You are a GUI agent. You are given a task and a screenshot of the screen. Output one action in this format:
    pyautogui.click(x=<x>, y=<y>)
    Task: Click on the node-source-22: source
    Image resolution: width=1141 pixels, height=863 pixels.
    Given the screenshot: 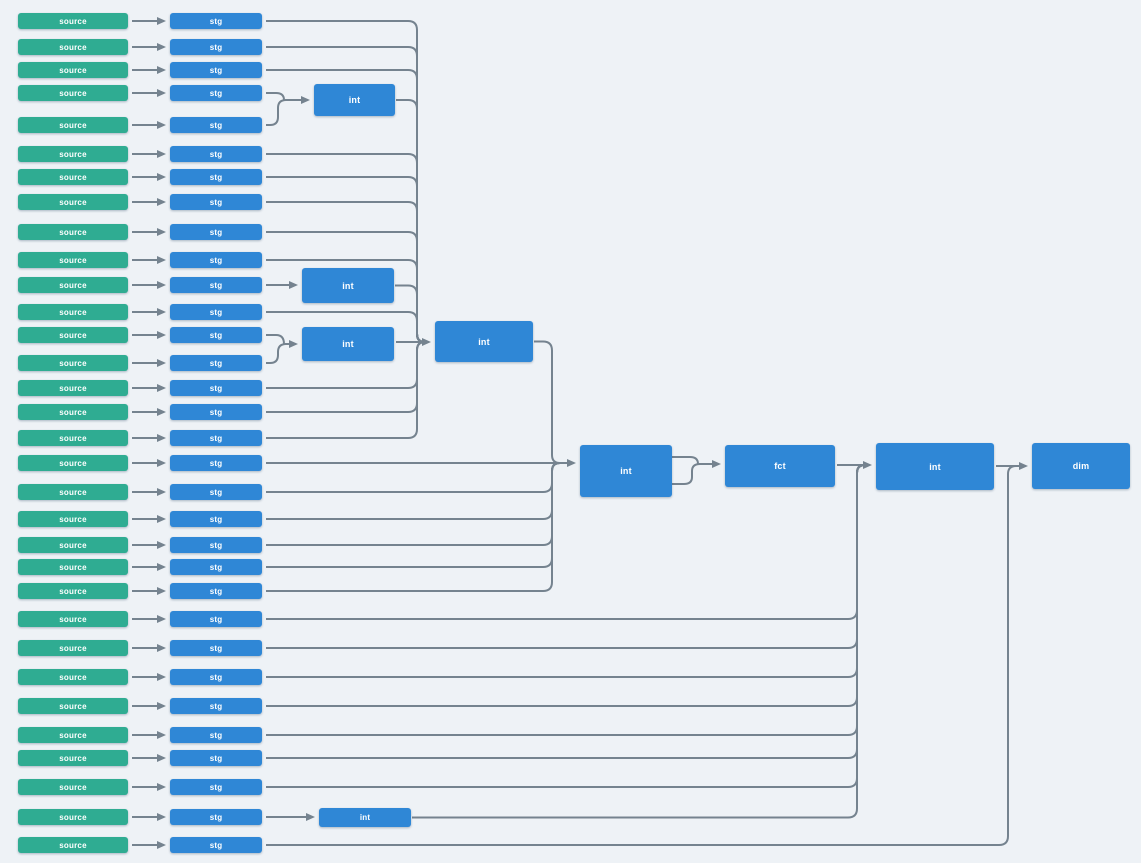 What is the action you would take?
    pyautogui.click(x=73, y=567)
    